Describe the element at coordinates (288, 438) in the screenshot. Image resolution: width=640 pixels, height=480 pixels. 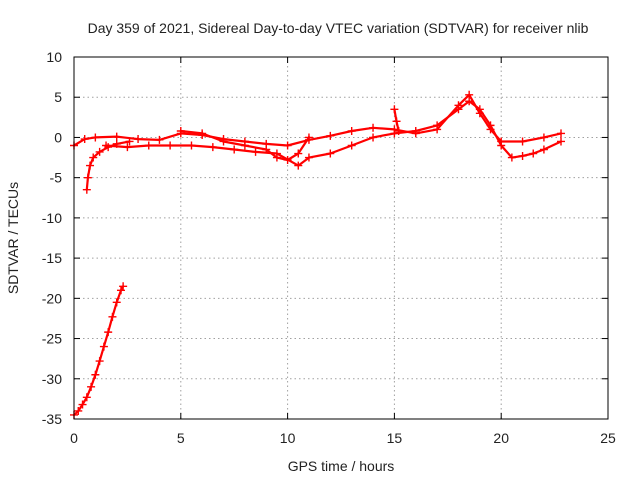
I see `x-tick-label: 10` at that location.